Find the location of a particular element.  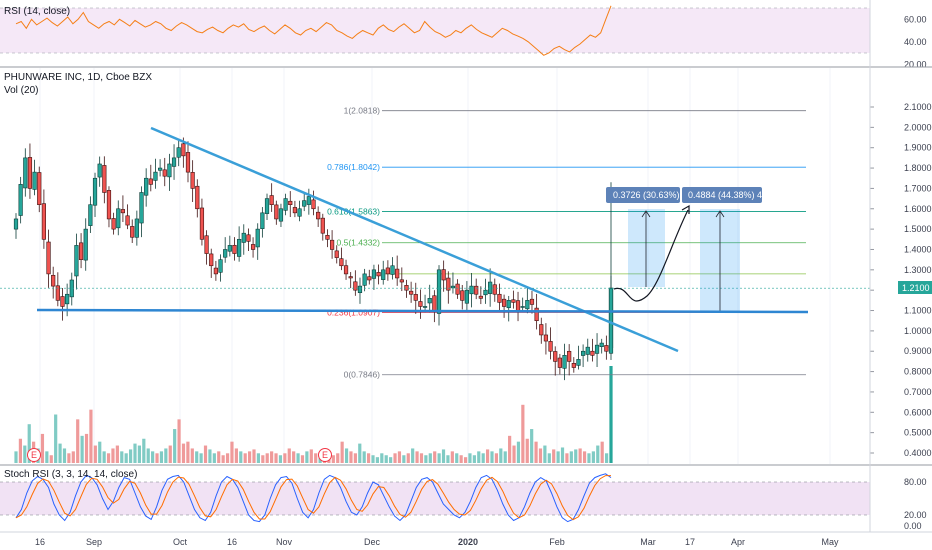

price-axis-label: 1.7000 is located at coordinates (918, 188).